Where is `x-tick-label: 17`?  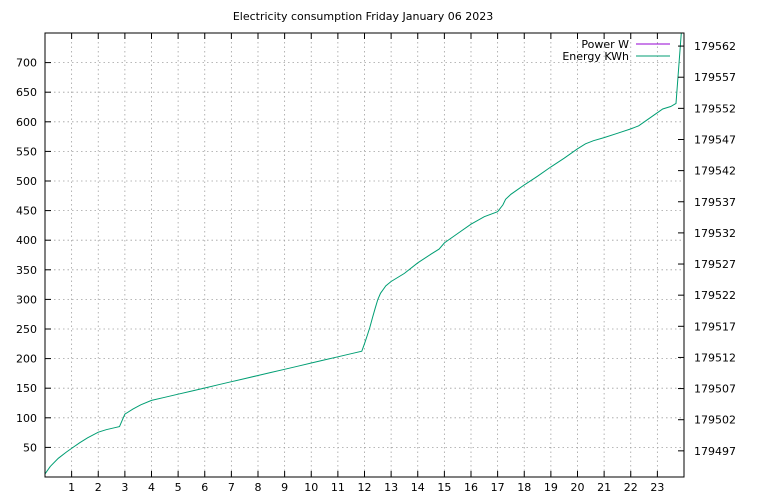 x-tick-label: 17 is located at coordinates (498, 487).